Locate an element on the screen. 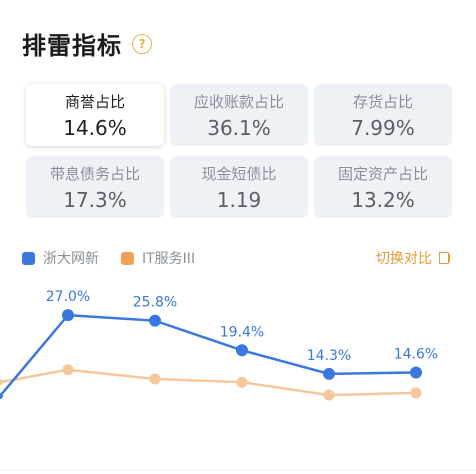  header: 排雷指标 ? is located at coordinates (87, 43).